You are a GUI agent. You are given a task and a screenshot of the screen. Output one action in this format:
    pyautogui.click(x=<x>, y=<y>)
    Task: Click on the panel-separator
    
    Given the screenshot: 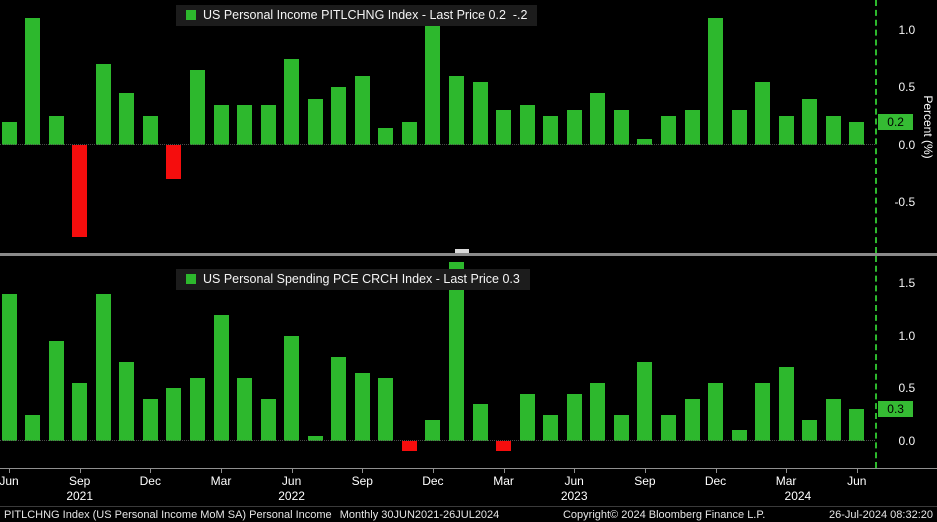 What is the action you would take?
    pyautogui.click(x=468, y=252)
    